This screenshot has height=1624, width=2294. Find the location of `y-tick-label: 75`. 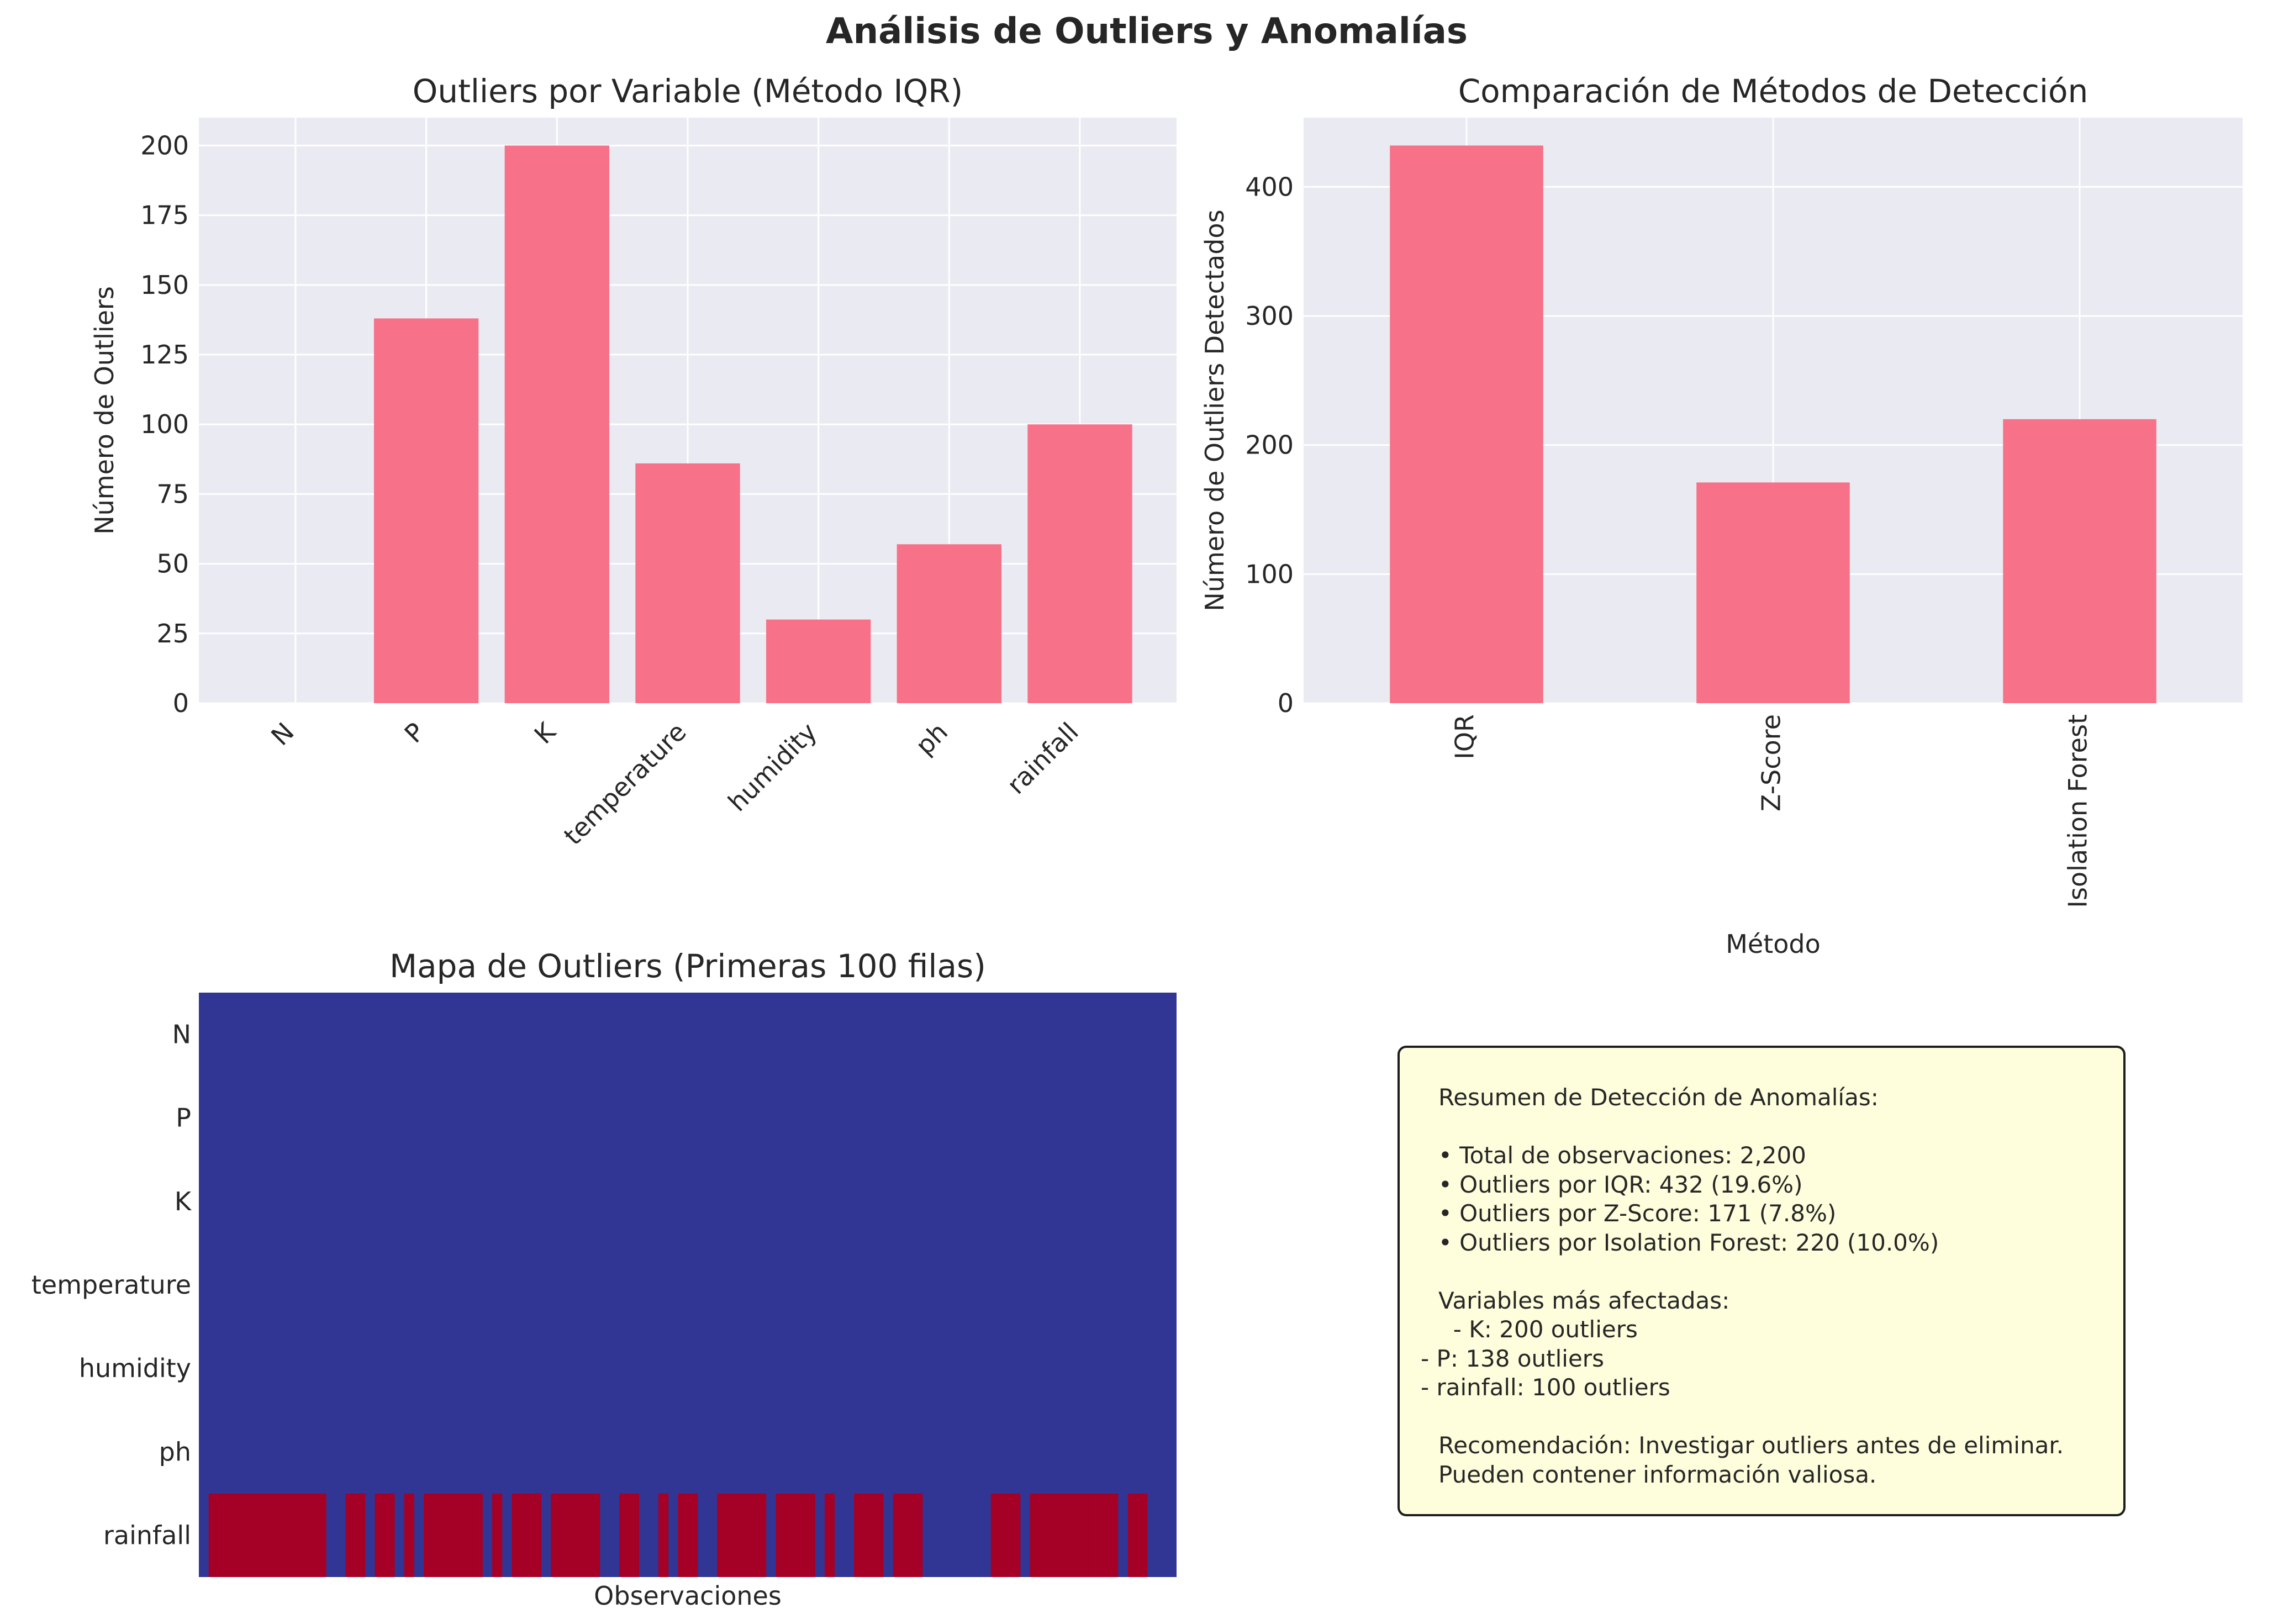

y-tick-label: 75 is located at coordinates (173, 494).